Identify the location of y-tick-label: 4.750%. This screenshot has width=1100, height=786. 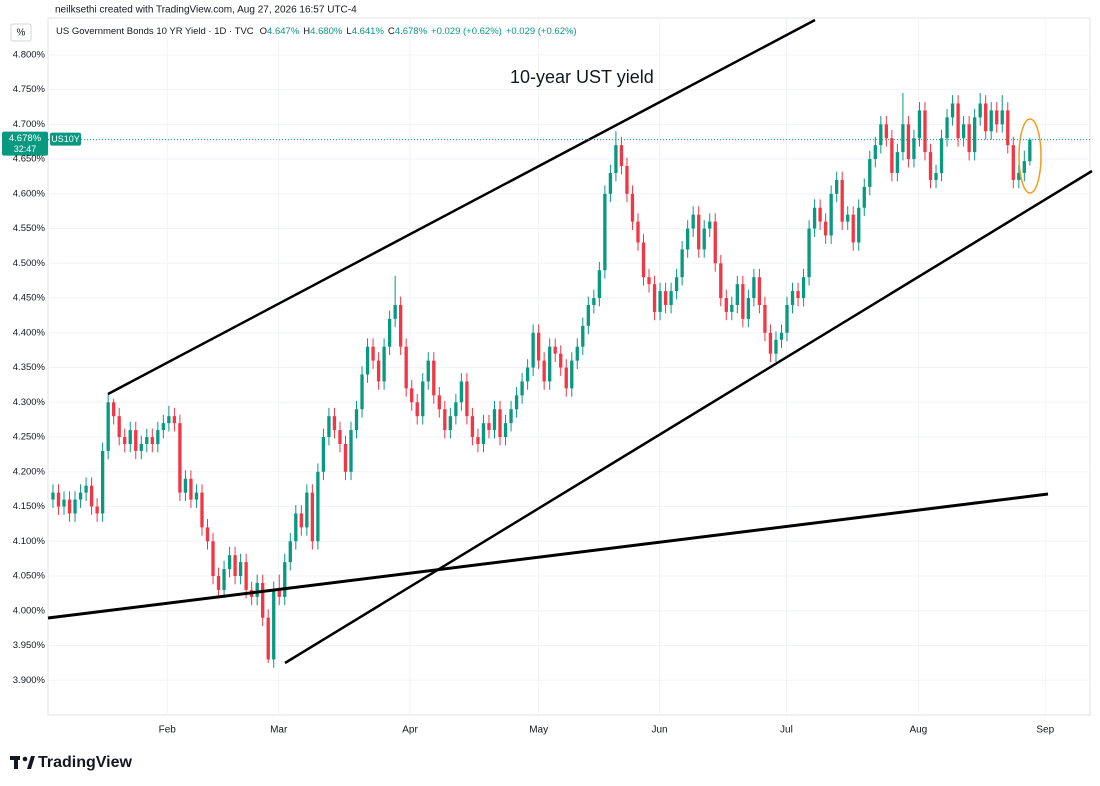
(29, 89).